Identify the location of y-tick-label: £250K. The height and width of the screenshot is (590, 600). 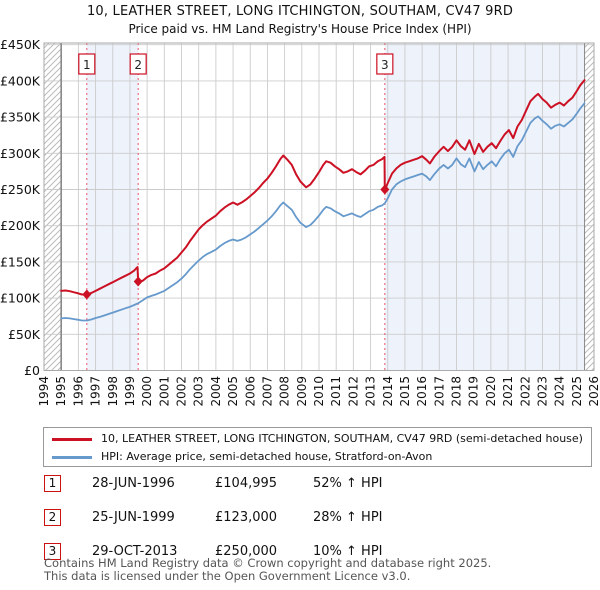
(20, 189).